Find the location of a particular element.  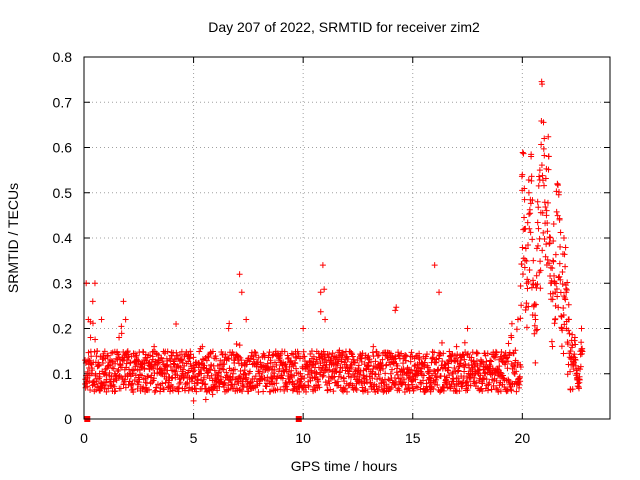

x-tick-label: 0 is located at coordinates (84, 438).